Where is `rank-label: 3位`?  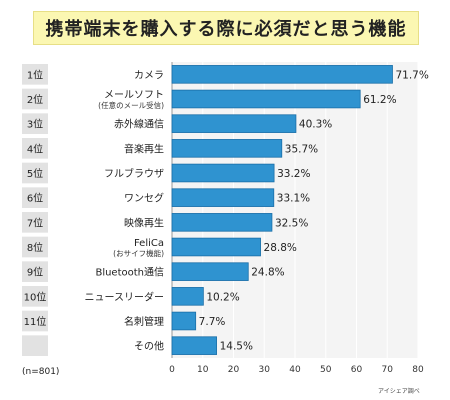 rank-label: 3位 is located at coordinates (35, 124).